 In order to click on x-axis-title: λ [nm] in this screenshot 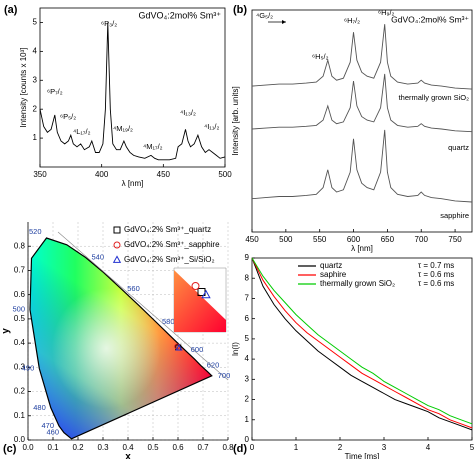, I will do `click(133, 183)`.